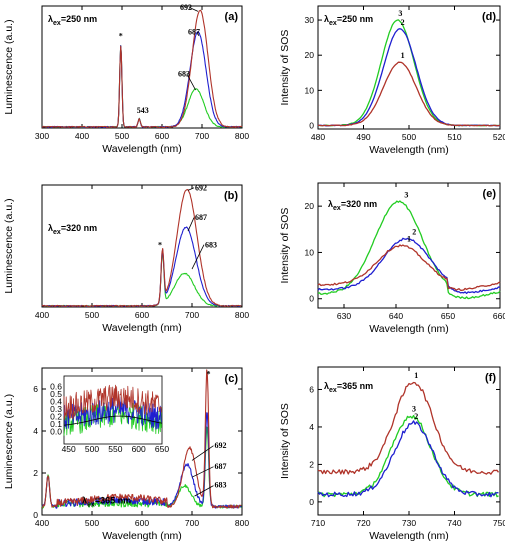  What do you see at coordinates (416, 375) in the screenshot?
I see `curve-label-f-1: 1` at bounding box center [416, 375].